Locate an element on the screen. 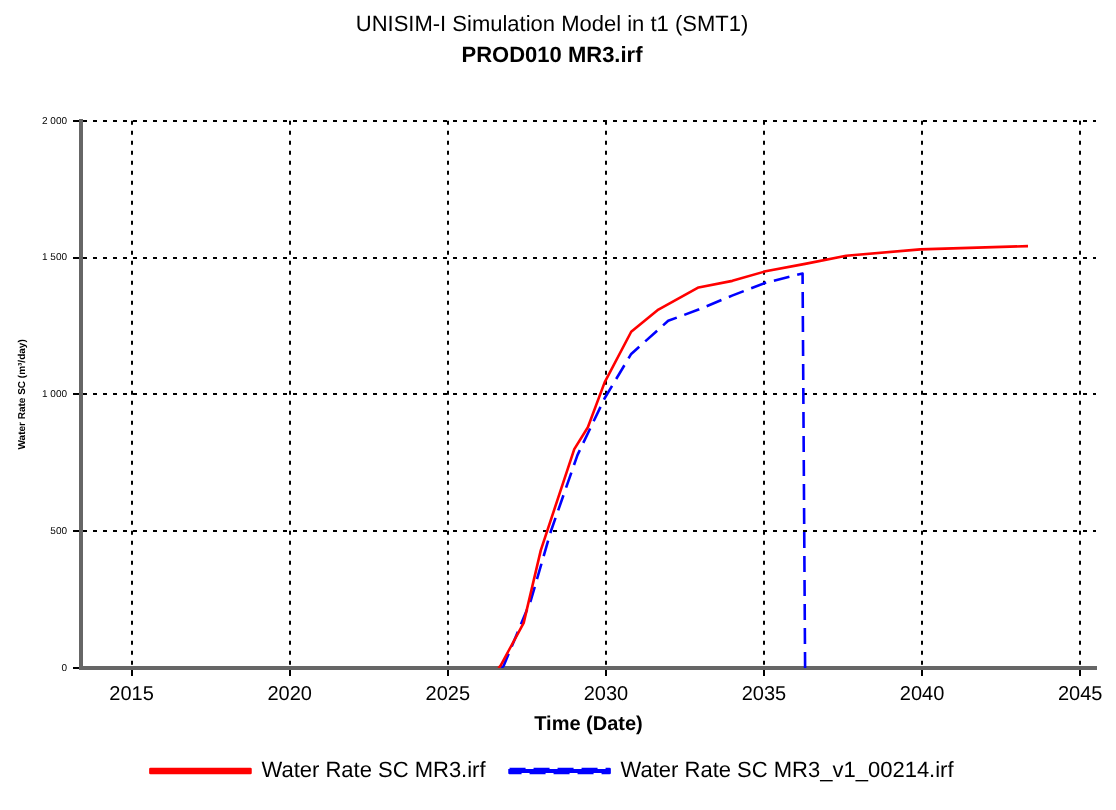 This screenshot has width=1116, height=810. x-tick-label: 2035 is located at coordinates (764, 694).